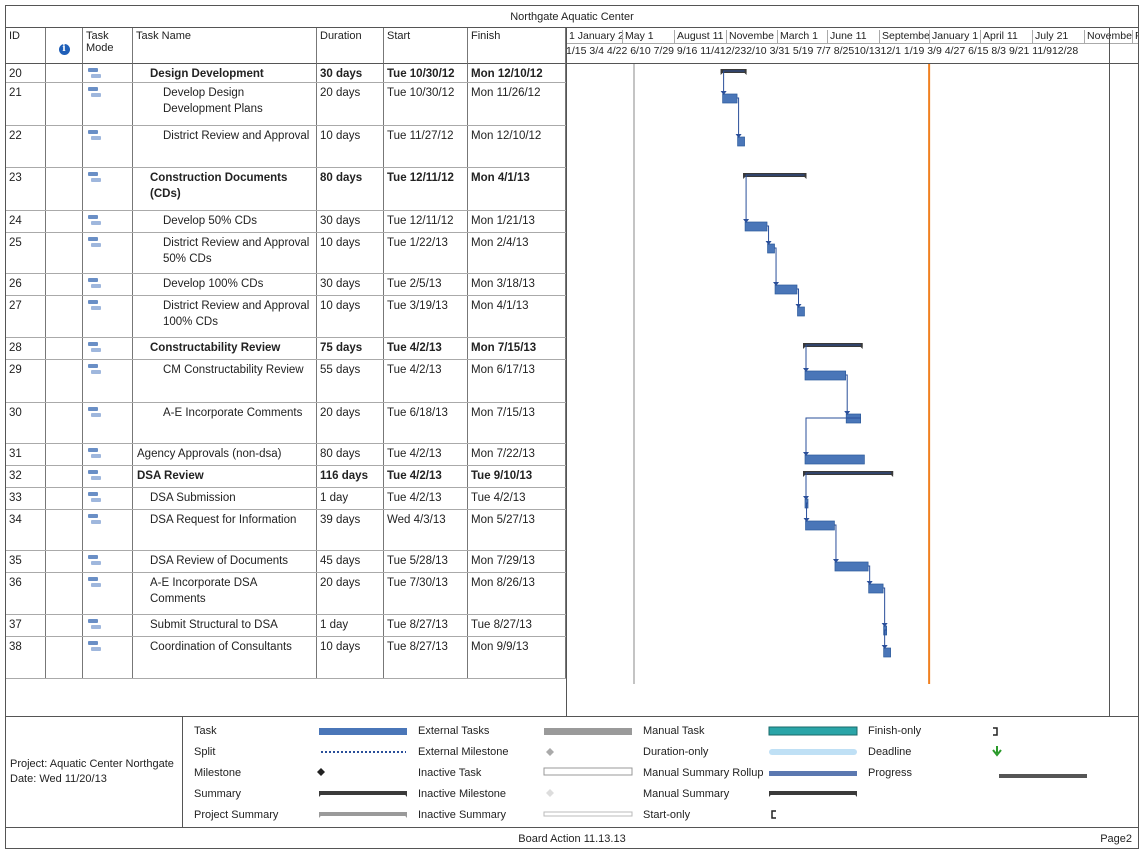 This screenshot has width=1144, height=853. What do you see at coordinates (426, 530) in the screenshot?
I see `task-start: Wed 4/3/13` at bounding box center [426, 530].